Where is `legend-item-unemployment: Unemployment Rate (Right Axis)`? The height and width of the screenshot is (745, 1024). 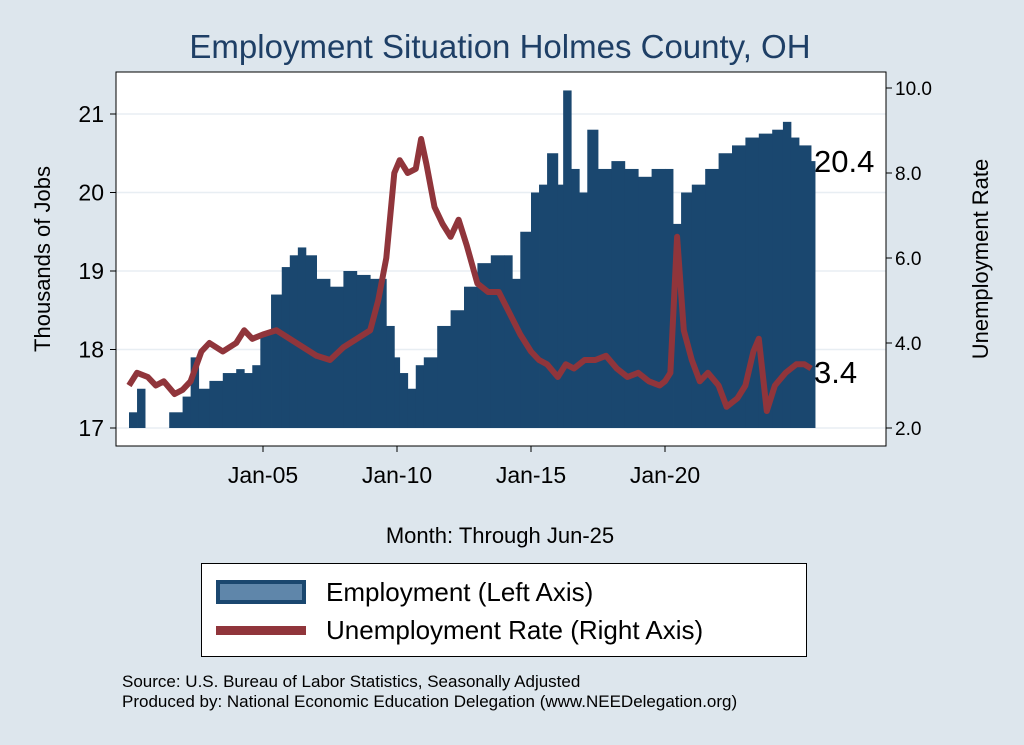
legend-item-unemployment: Unemployment Rate (Right Axis) is located at coordinates (459, 630).